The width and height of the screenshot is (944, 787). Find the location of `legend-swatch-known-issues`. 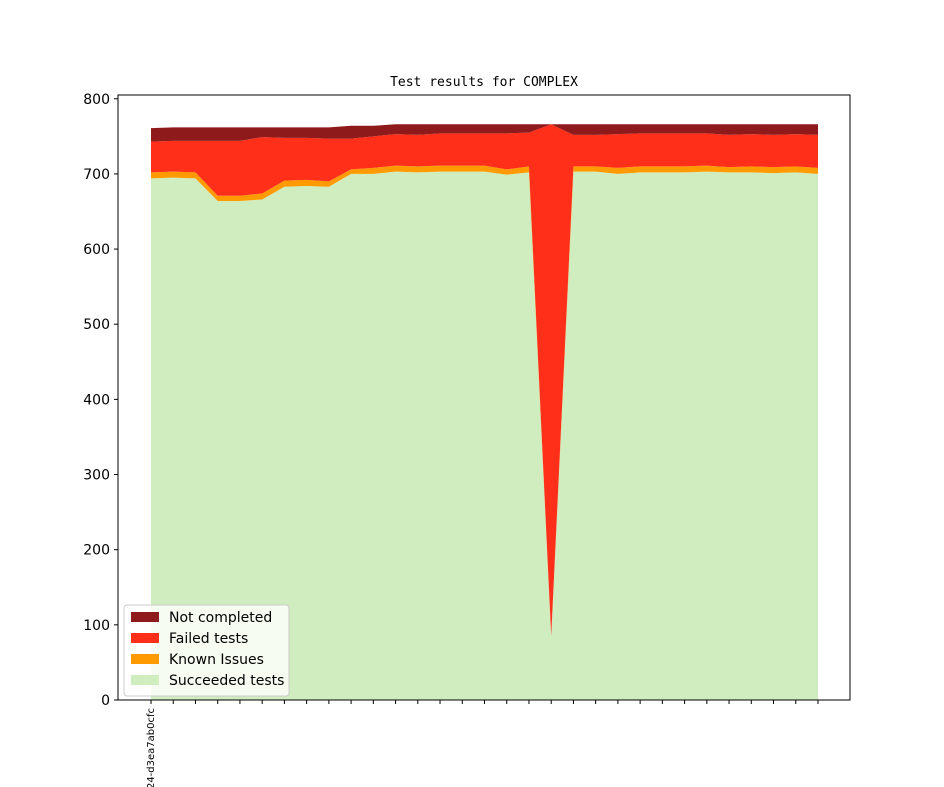

legend-swatch-known-issues is located at coordinates (145, 659).